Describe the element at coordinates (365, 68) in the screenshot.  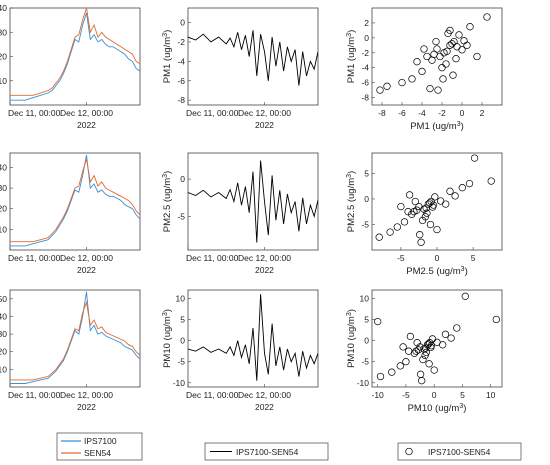
I see `y-tick-label: -4` at that location.